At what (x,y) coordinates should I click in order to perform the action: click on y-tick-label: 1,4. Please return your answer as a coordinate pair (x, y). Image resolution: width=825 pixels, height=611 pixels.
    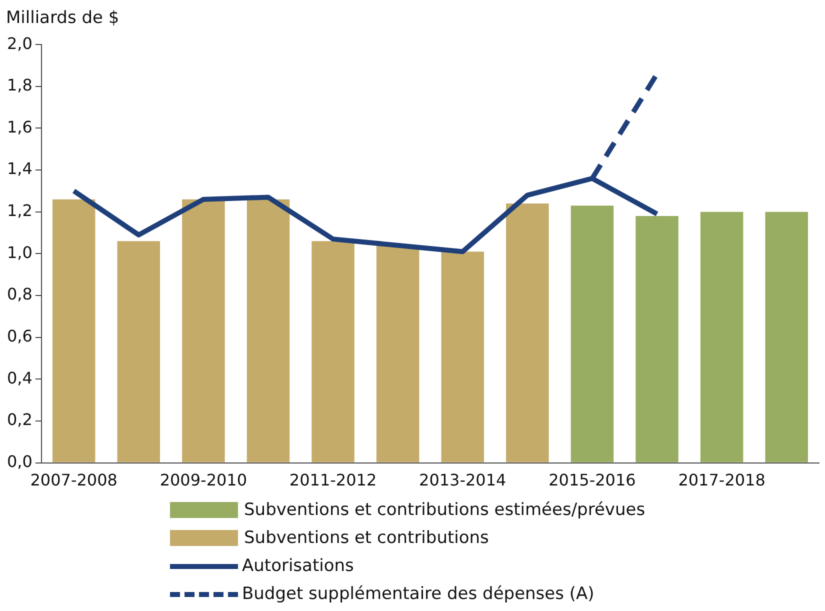
    Looking at the image, I should click on (19, 168).